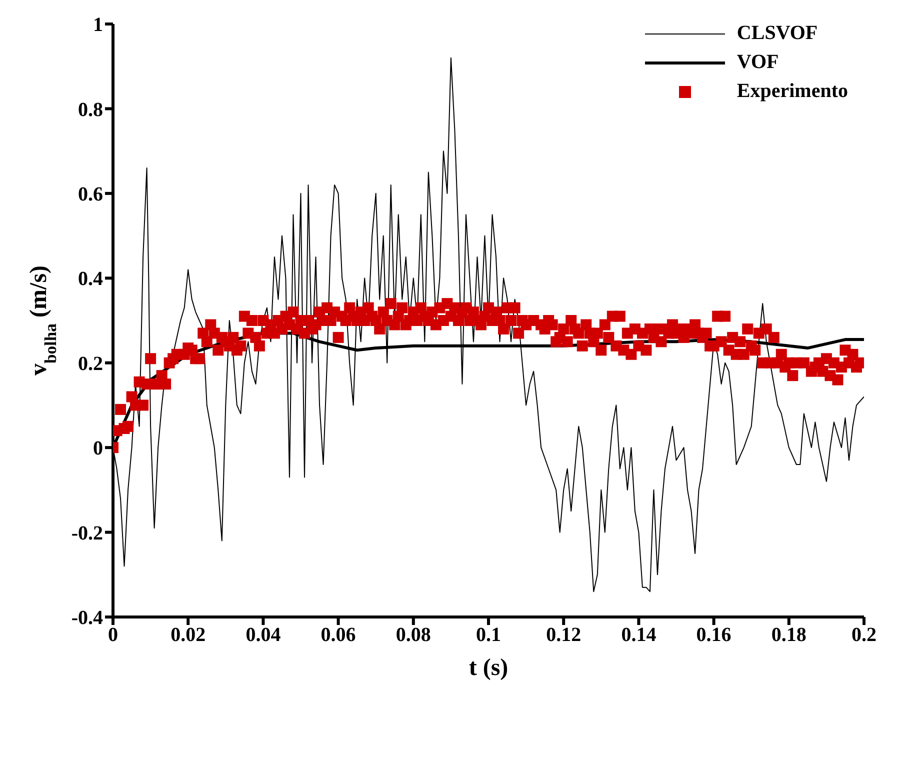 The height and width of the screenshot is (778, 897). I want to click on y-tick-label: 0.8, so click(90, 109).